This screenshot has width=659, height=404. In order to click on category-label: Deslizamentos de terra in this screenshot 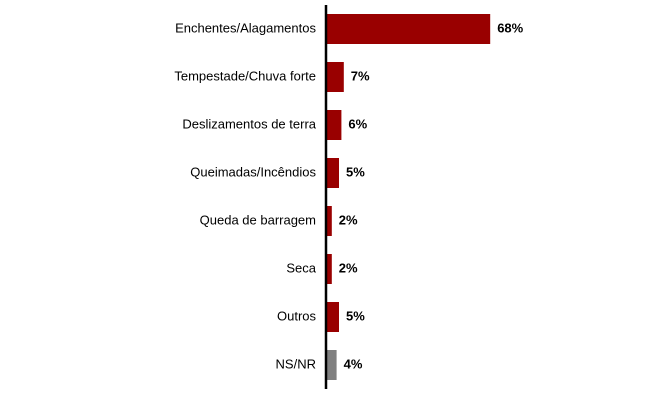, I will do `click(249, 123)`.